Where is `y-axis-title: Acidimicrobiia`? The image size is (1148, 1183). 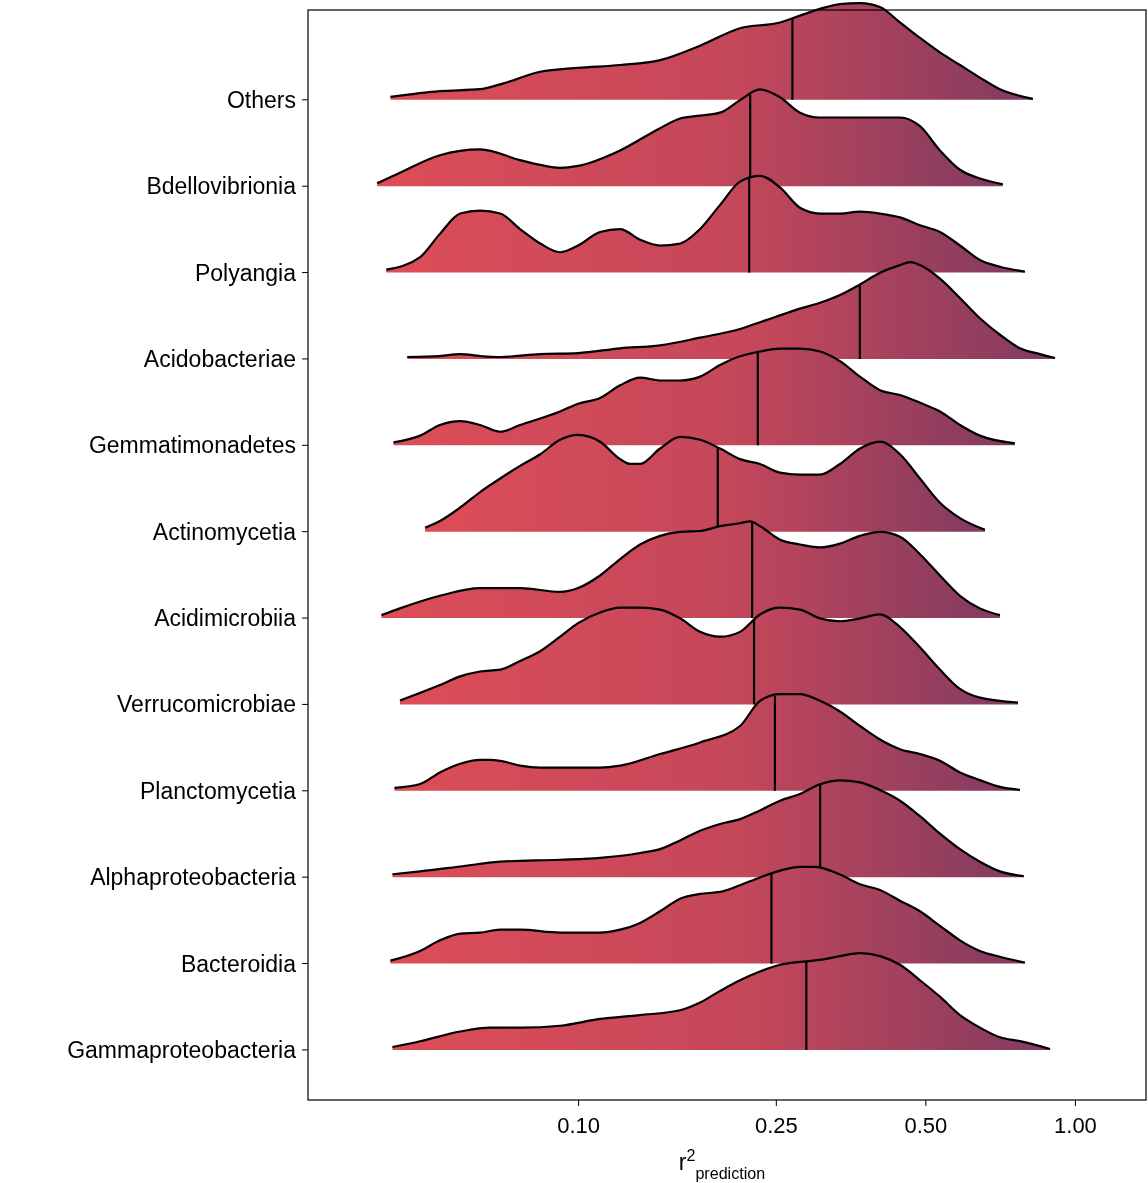 y-axis-title: Acidimicrobiia is located at coordinates (225, 618).